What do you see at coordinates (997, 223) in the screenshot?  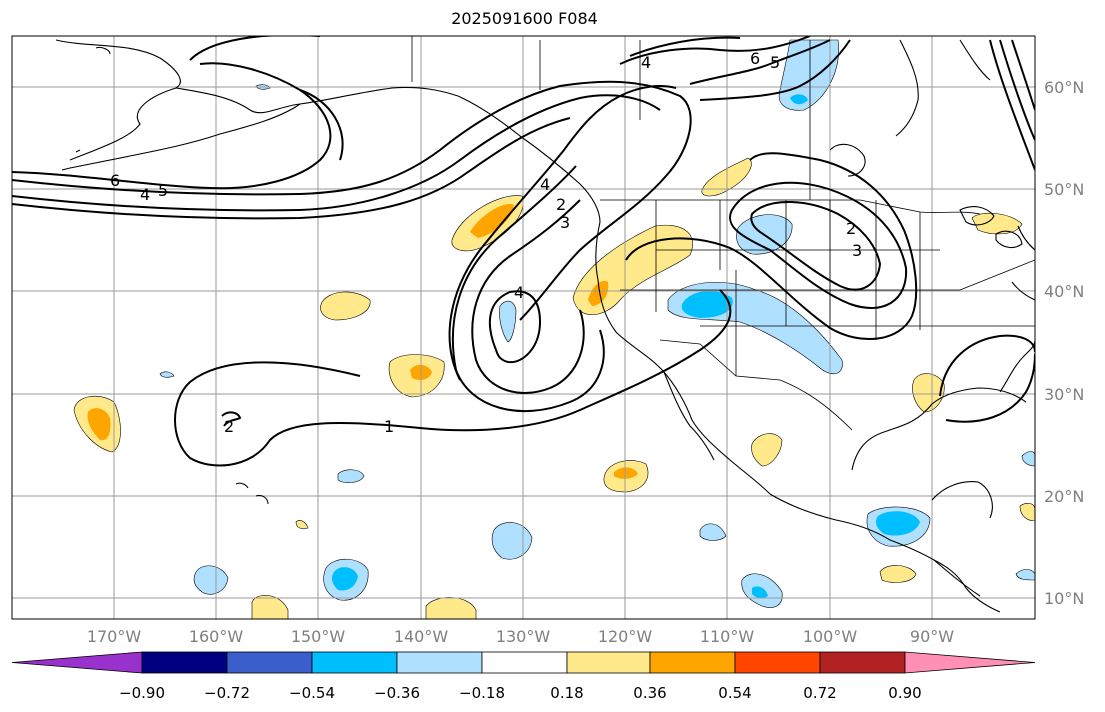 I see `positive-anomaly-great-lakes` at bounding box center [997, 223].